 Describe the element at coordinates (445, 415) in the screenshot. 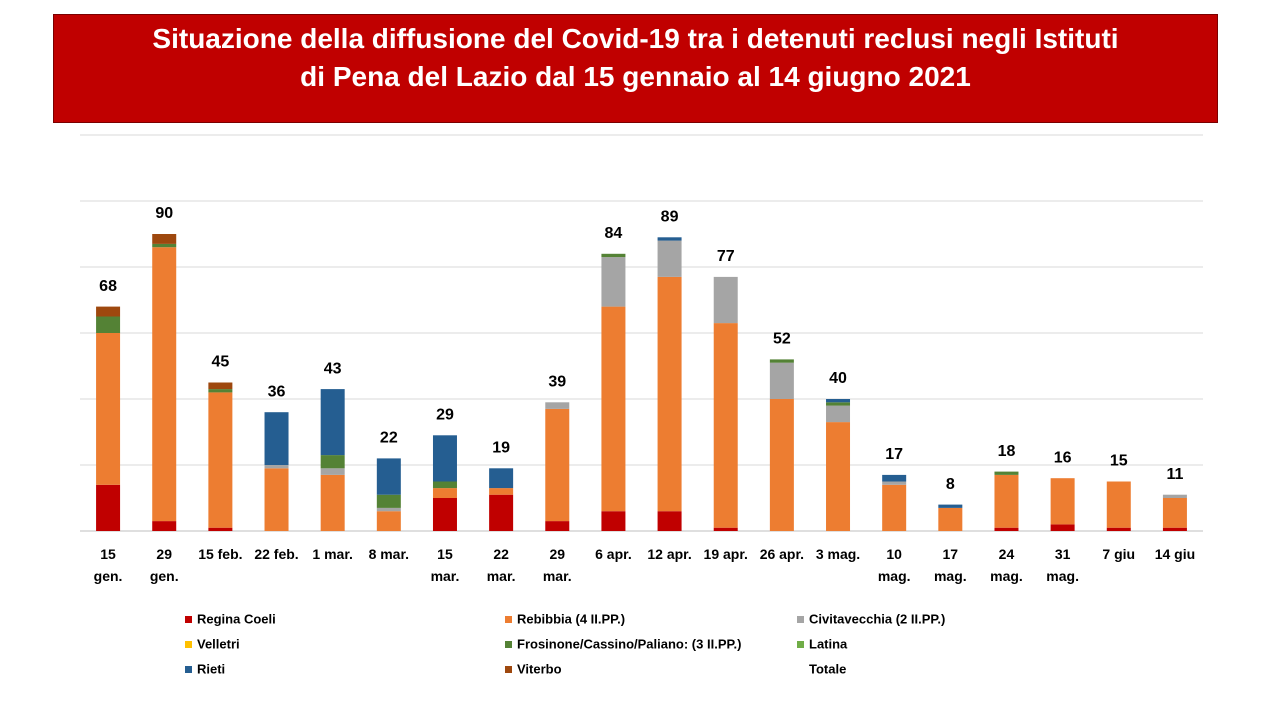

I see `data-label: 29` at that location.